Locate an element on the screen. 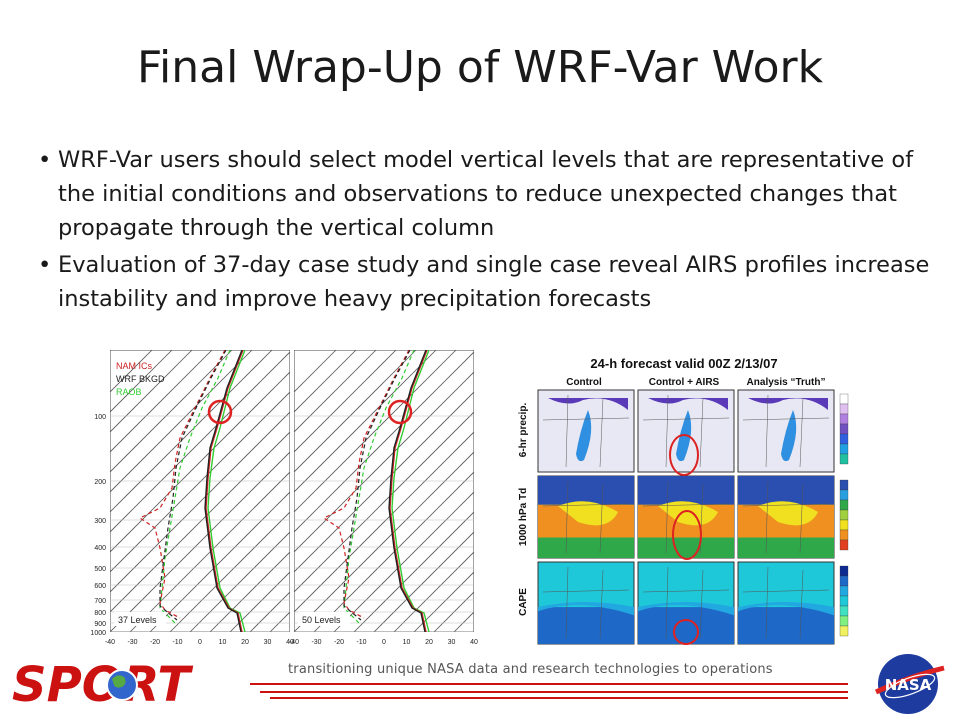 Image resolution: width=960 pixels, height=720 pixels. maps-column-truth: Analysis “Truth” is located at coordinates (786, 382).